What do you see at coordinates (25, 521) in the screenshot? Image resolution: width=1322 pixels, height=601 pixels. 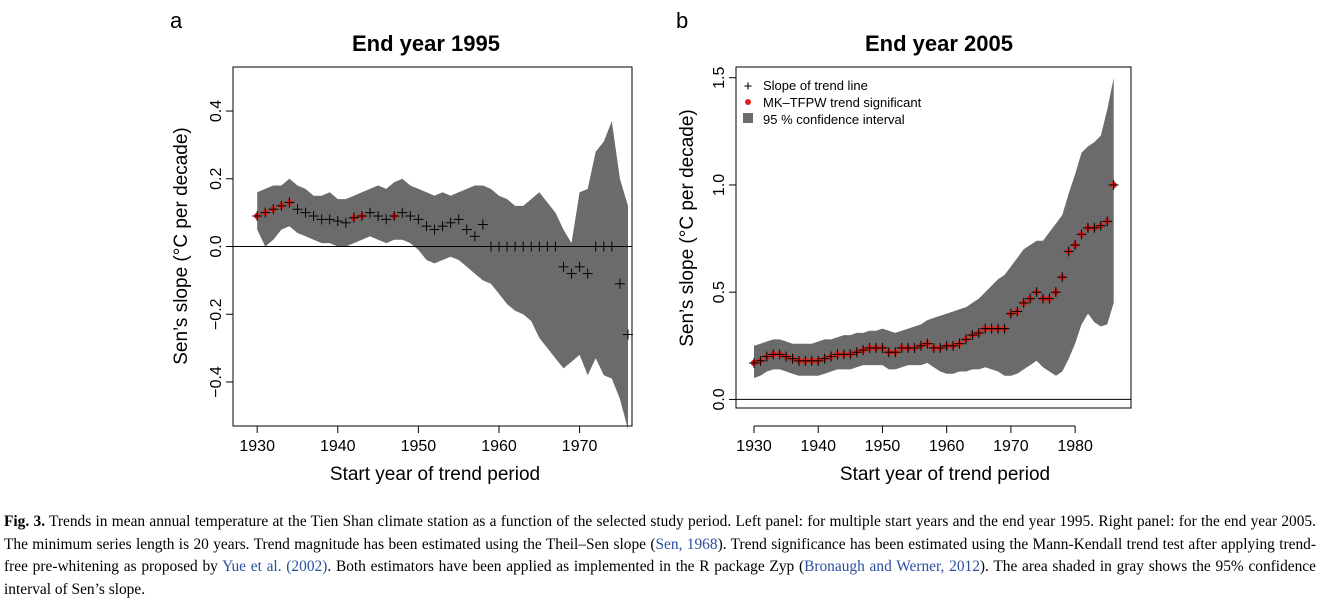 I see `caption-lead: Fig. 3.` at bounding box center [25, 521].